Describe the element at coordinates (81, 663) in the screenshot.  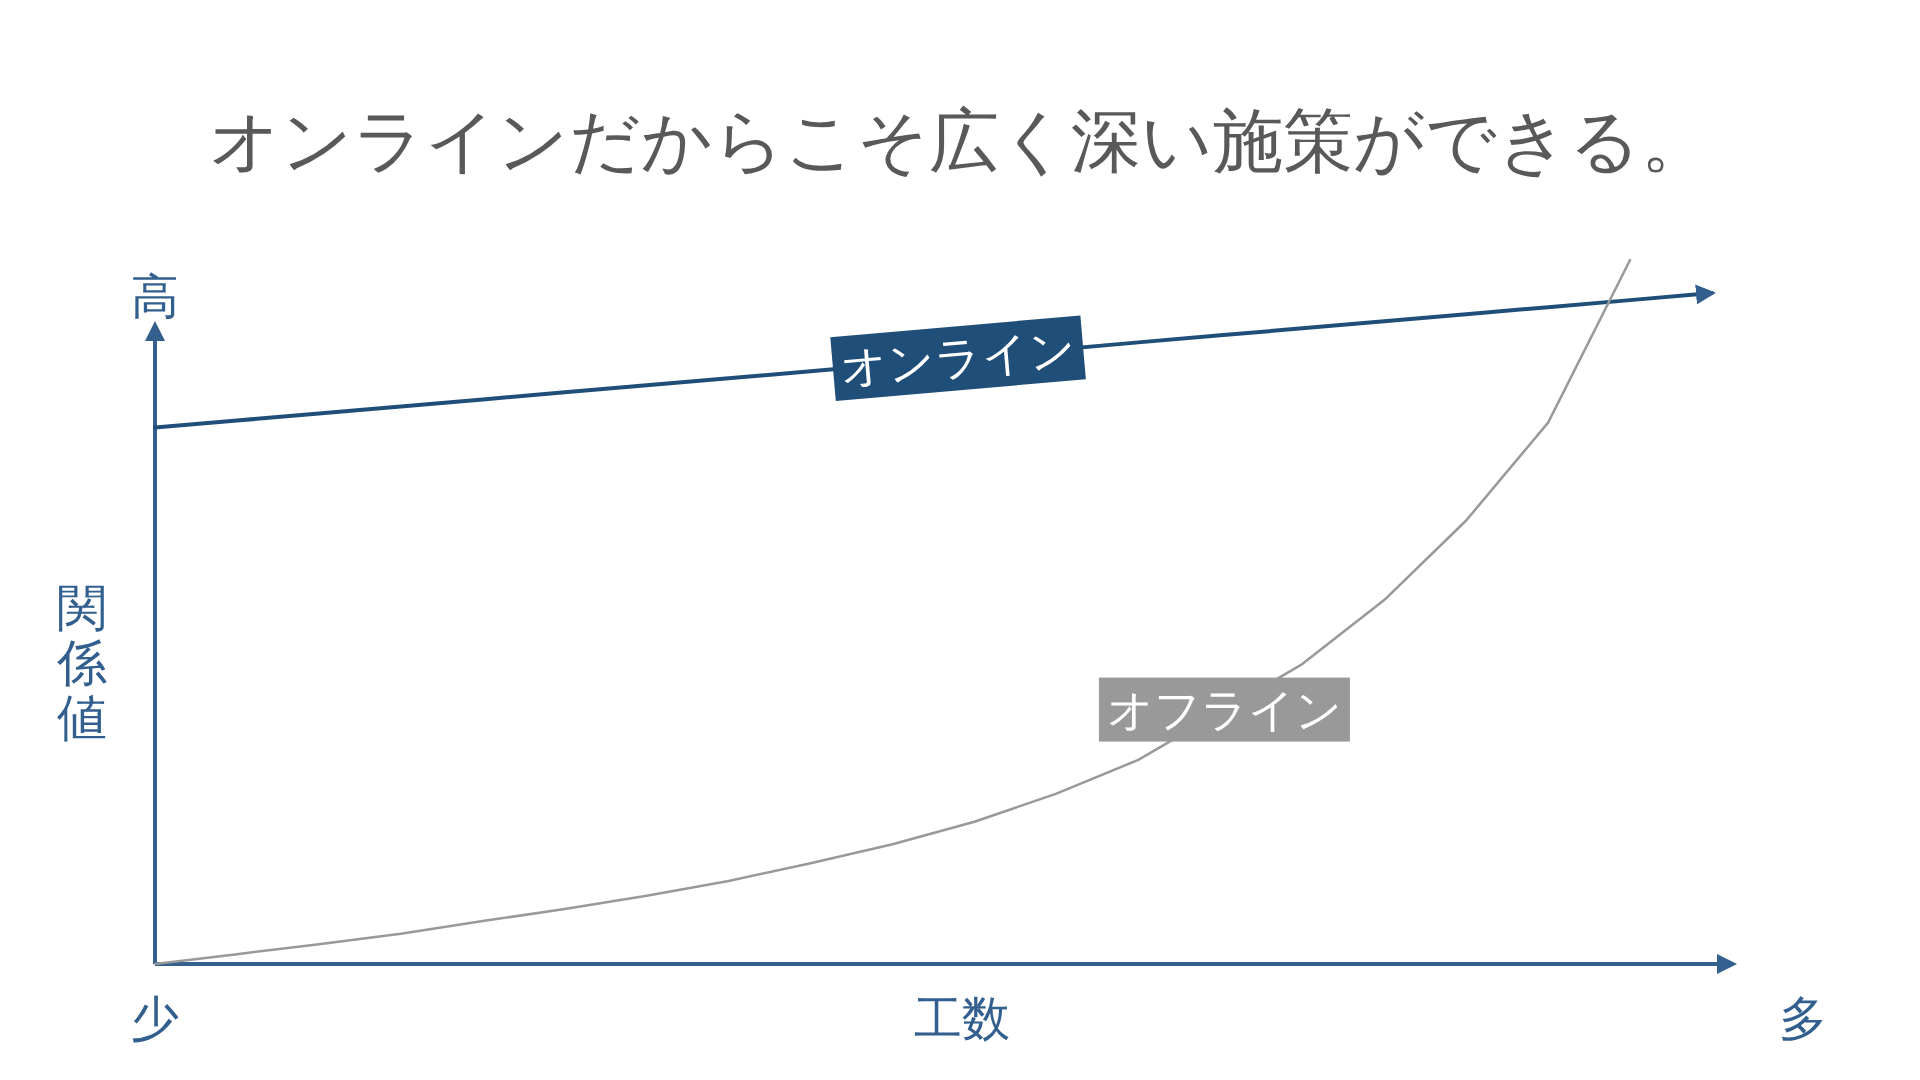
I see `y-axis-title: 関係値` at that location.